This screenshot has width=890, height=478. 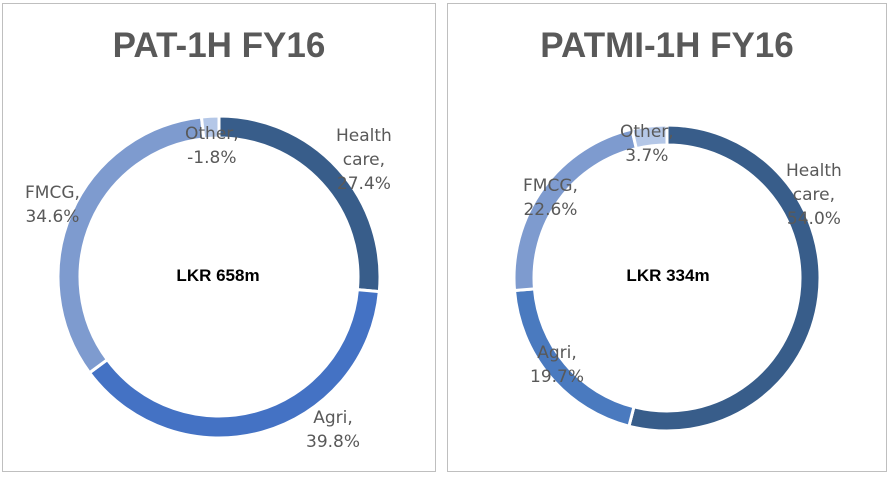 I want to click on center-label: LKR 334m, so click(x=668, y=275).